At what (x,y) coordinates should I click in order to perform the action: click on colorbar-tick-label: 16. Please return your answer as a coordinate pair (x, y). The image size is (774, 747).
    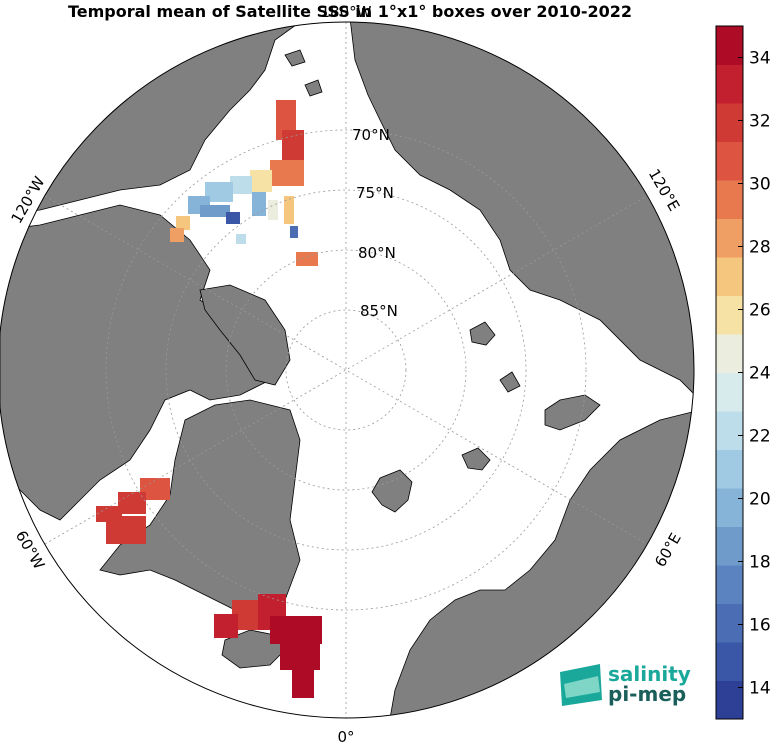
    Looking at the image, I should click on (760, 626).